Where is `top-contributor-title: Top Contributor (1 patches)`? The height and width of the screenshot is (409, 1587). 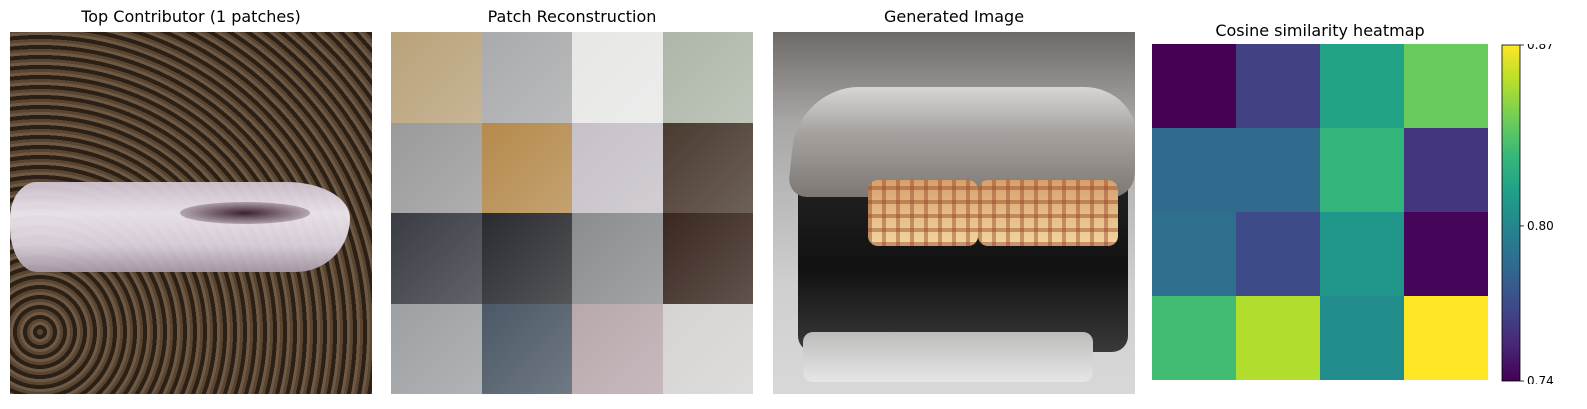
top-contributor-title: Top Contributor (1 patches) is located at coordinates (191, 16).